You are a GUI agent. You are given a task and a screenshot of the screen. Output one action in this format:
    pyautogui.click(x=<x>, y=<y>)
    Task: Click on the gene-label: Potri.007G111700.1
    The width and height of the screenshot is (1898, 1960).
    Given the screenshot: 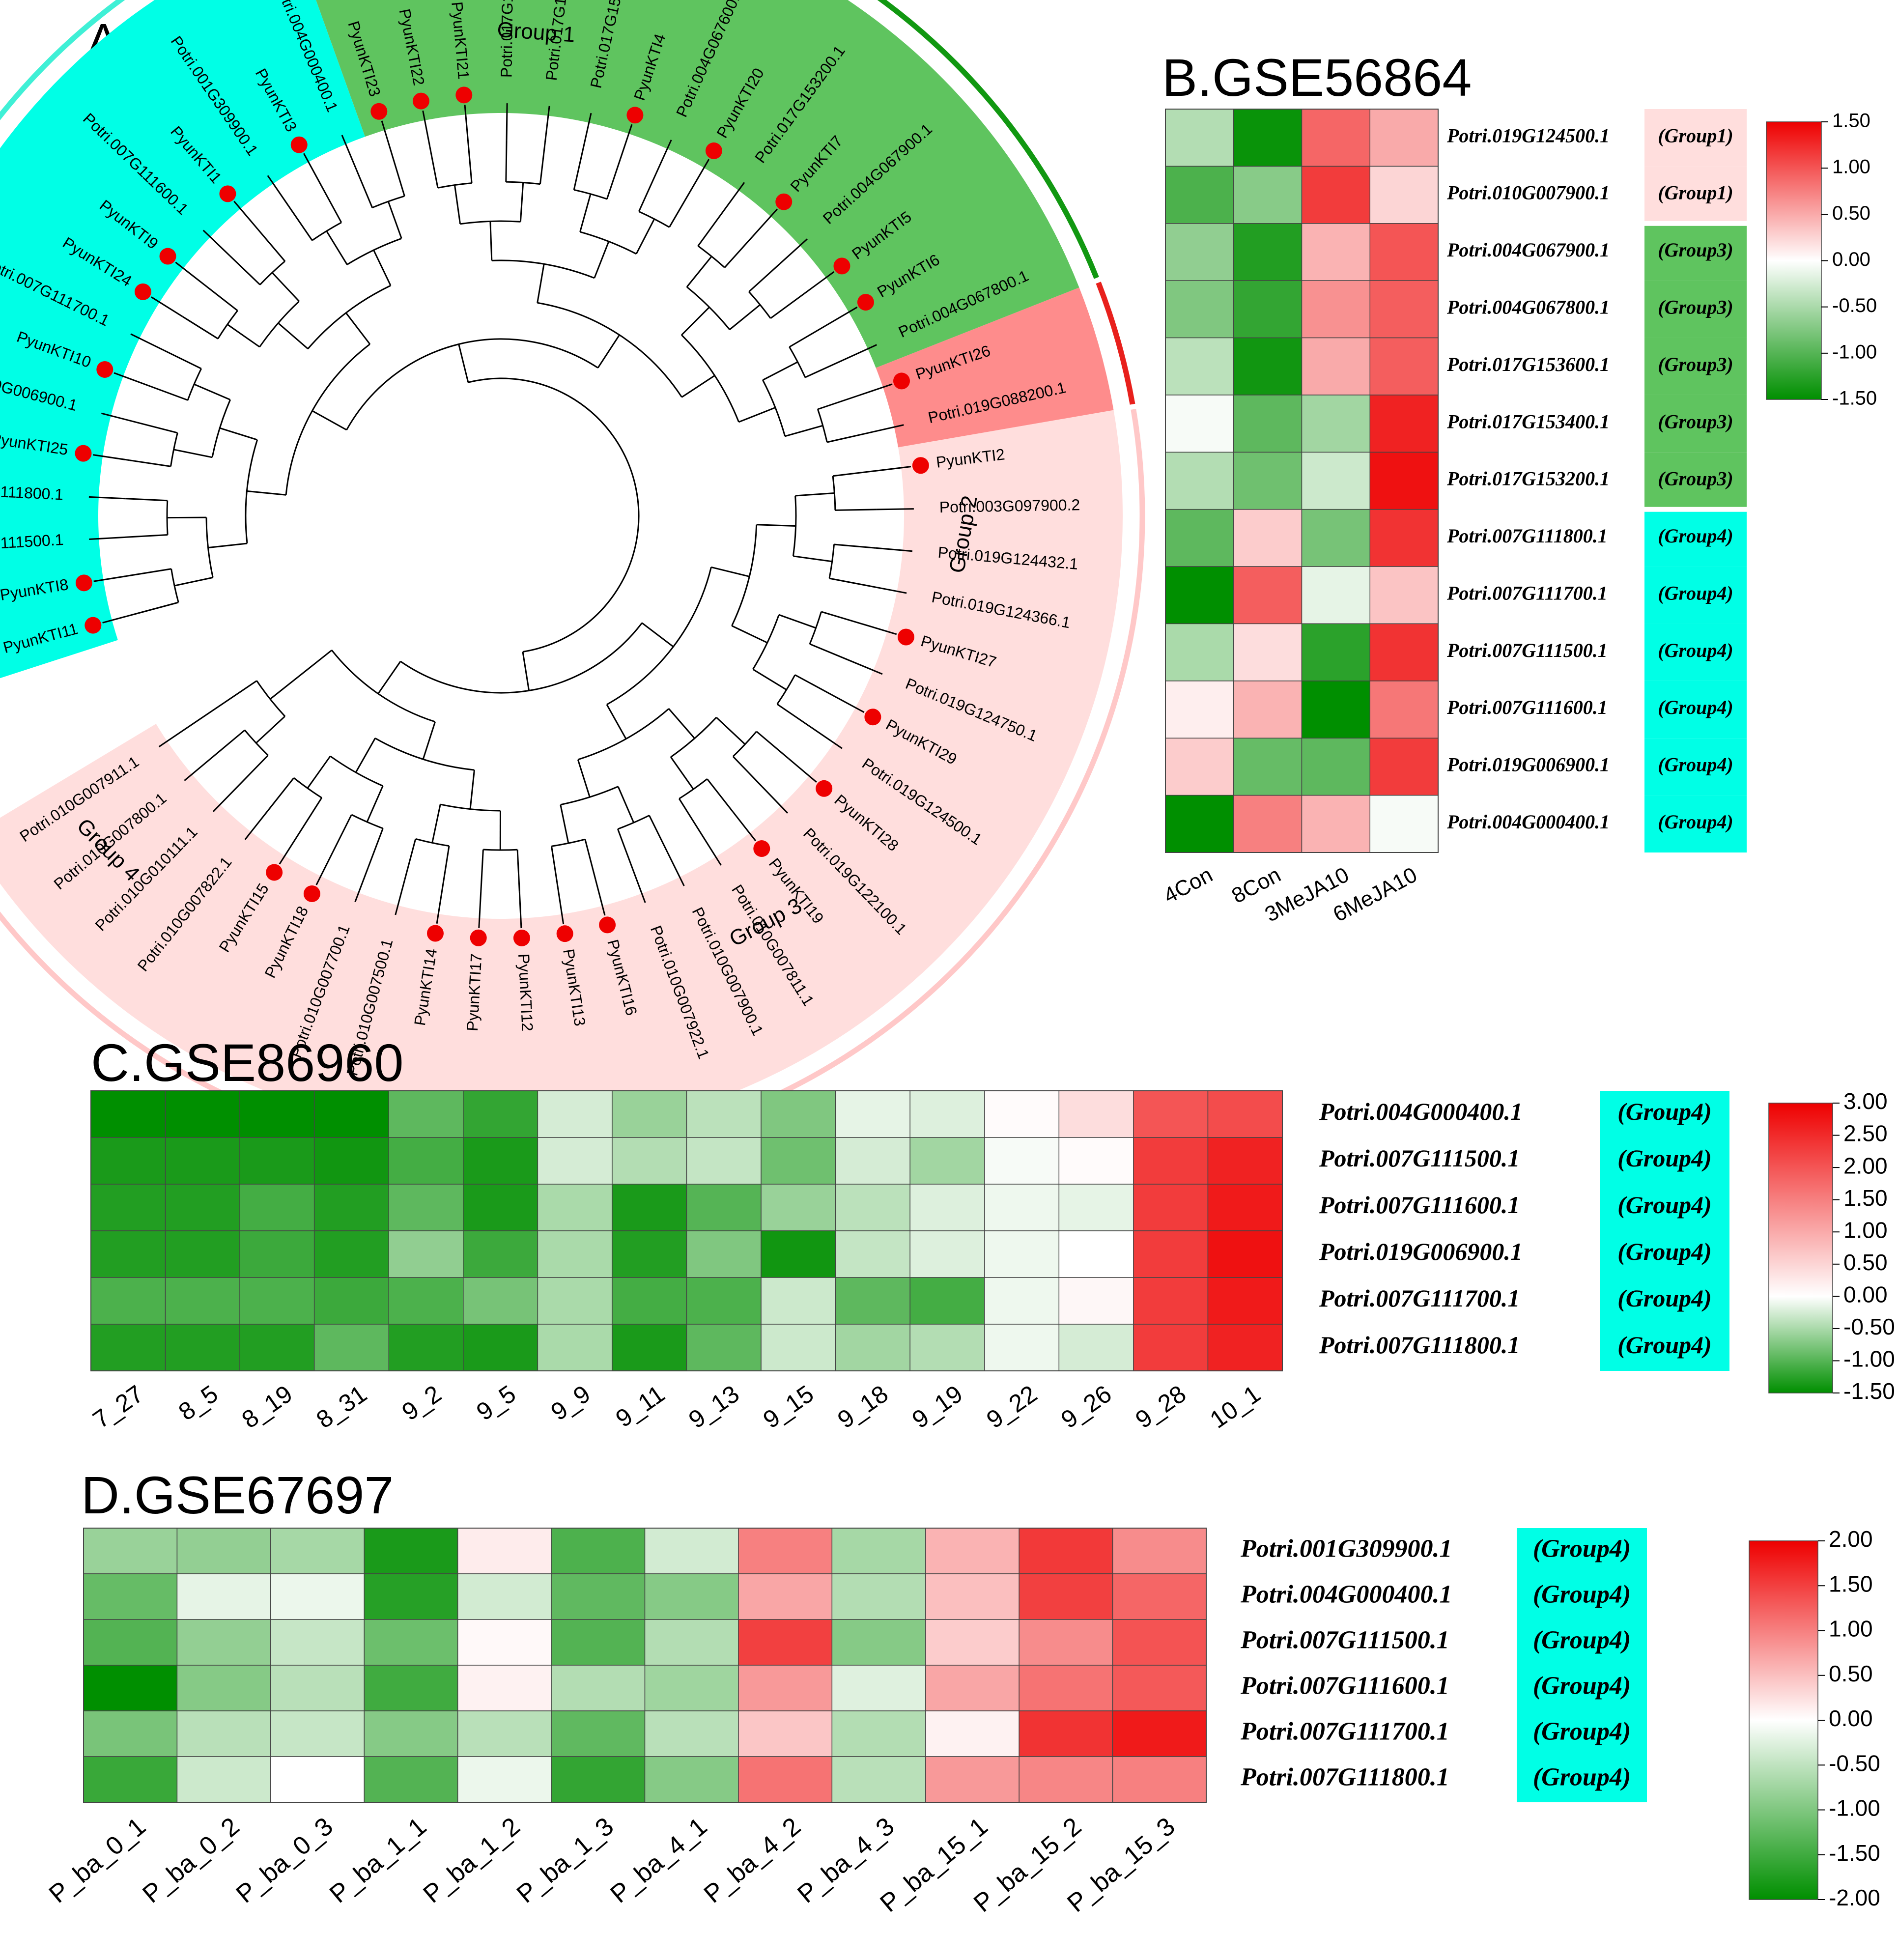 What is the action you would take?
    pyautogui.click(x=1527, y=593)
    